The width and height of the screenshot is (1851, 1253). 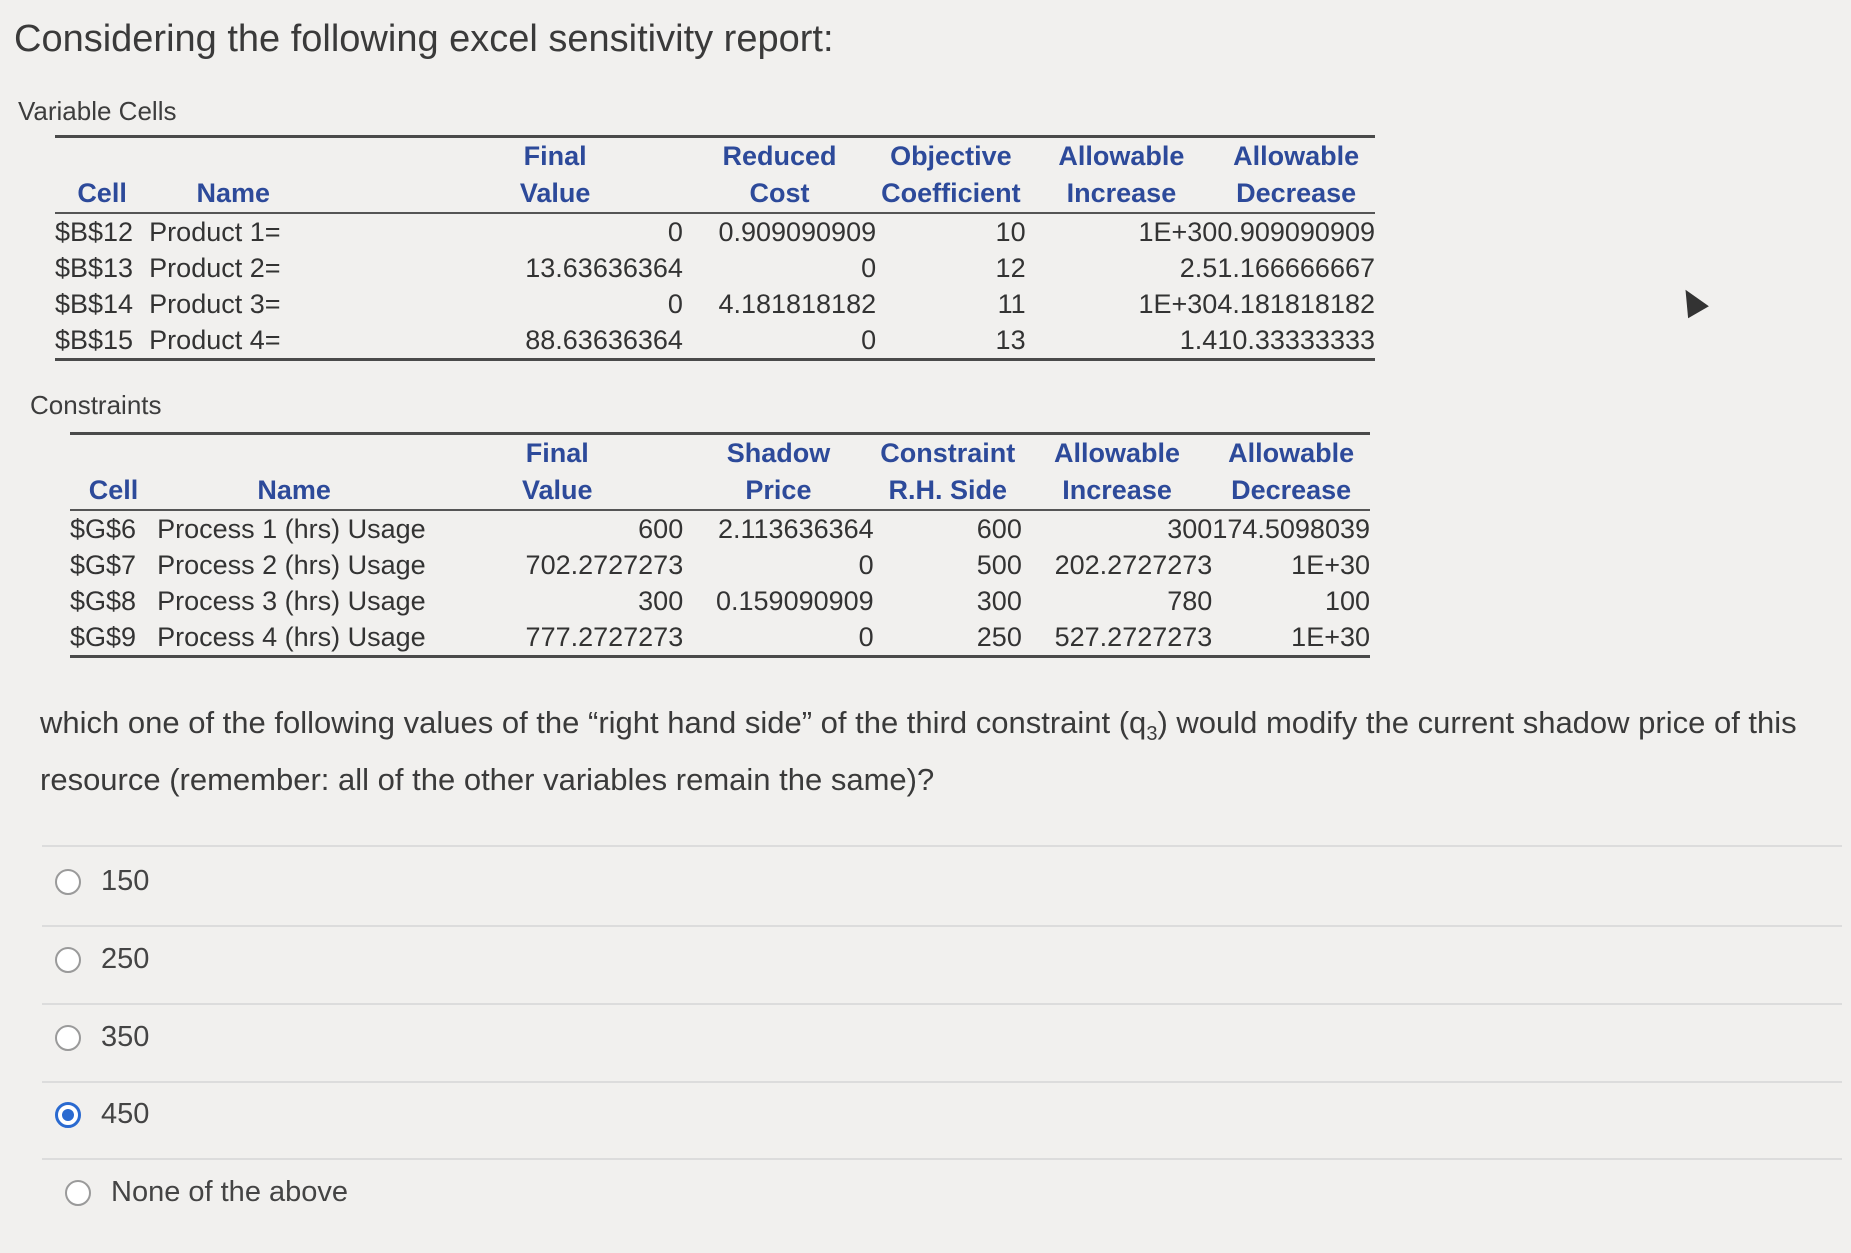 What do you see at coordinates (1190, 529) in the screenshot?
I see `cell-allowable-increase: 300` at bounding box center [1190, 529].